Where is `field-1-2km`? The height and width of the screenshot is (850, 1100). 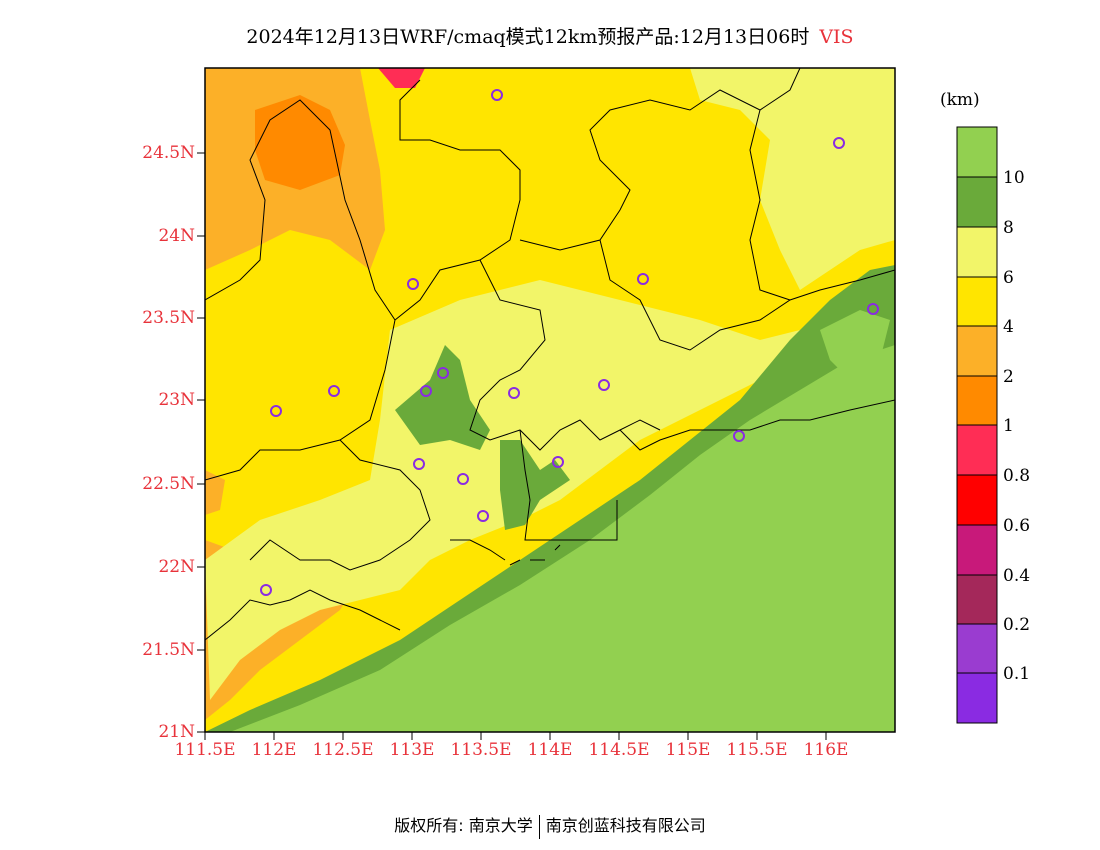 field-1-2km is located at coordinates (300, 142).